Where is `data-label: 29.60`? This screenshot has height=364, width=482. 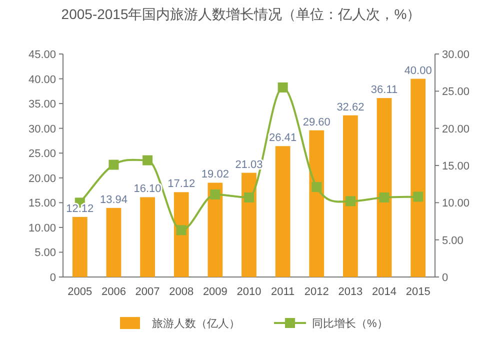
data-label: 29.60 is located at coordinates (316, 122).